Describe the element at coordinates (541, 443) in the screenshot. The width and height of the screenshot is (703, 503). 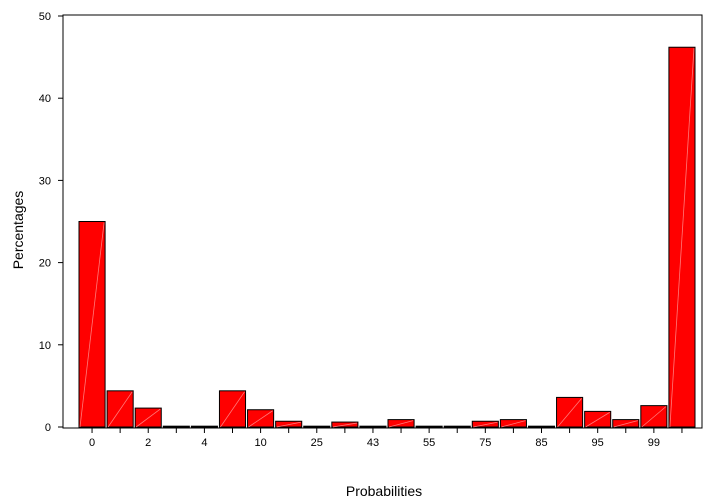
I see `x-tick-label: 85` at that location.